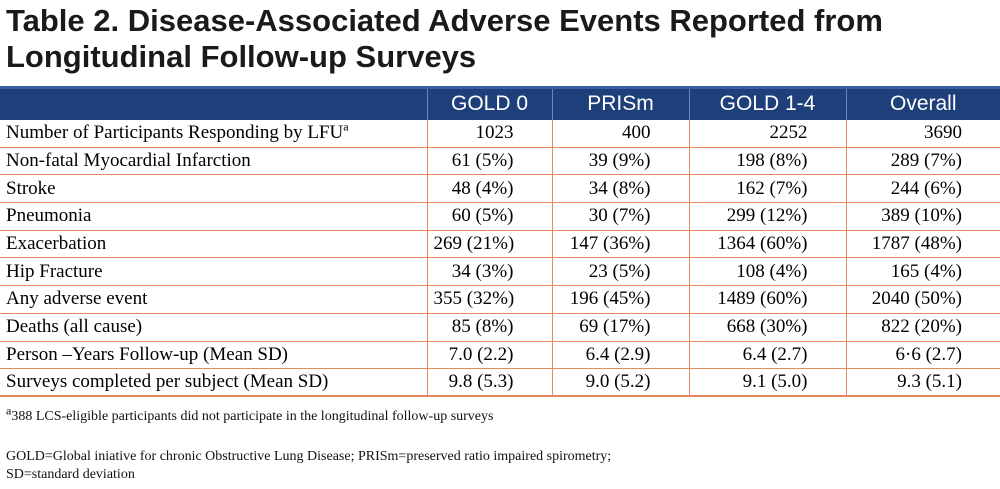 This screenshot has width=1000, height=489. What do you see at coordinates (620, 244) in the screenshot?
I see `cell-prism: 147 (36%)` at bounding box center [620, 244].